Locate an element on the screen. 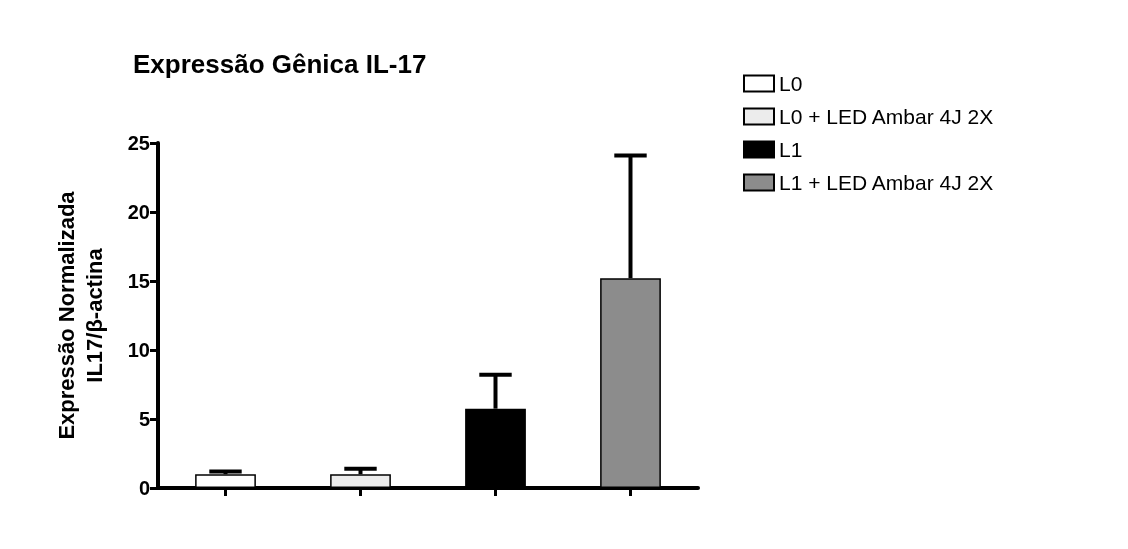 The image size is (1128, 549). y-tick-label: 5 is located at coordinates (144, 419).